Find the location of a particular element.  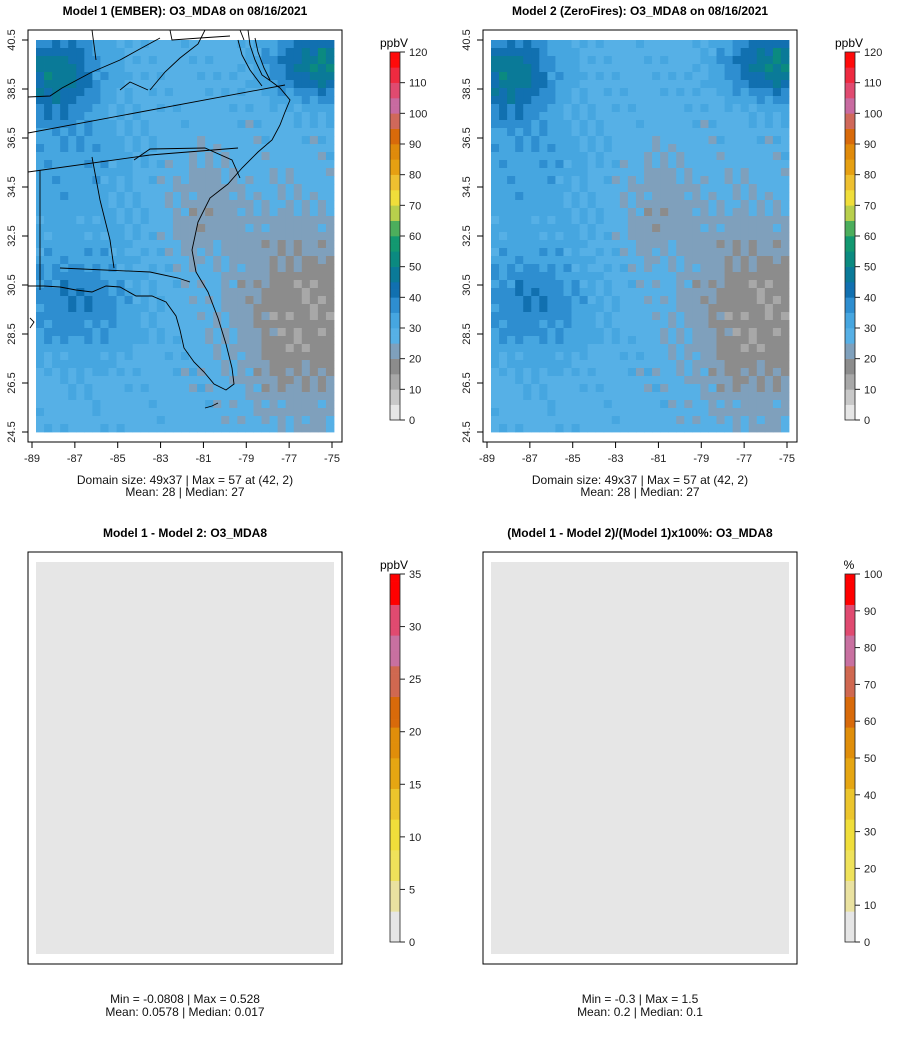

colorbar-frame is located at coordinates (395, 758).